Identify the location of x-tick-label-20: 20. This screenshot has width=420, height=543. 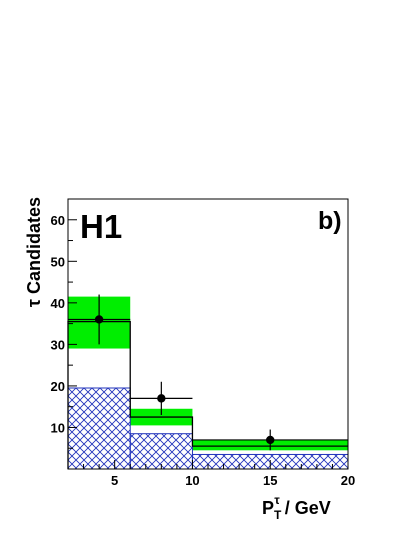
(348, 480).